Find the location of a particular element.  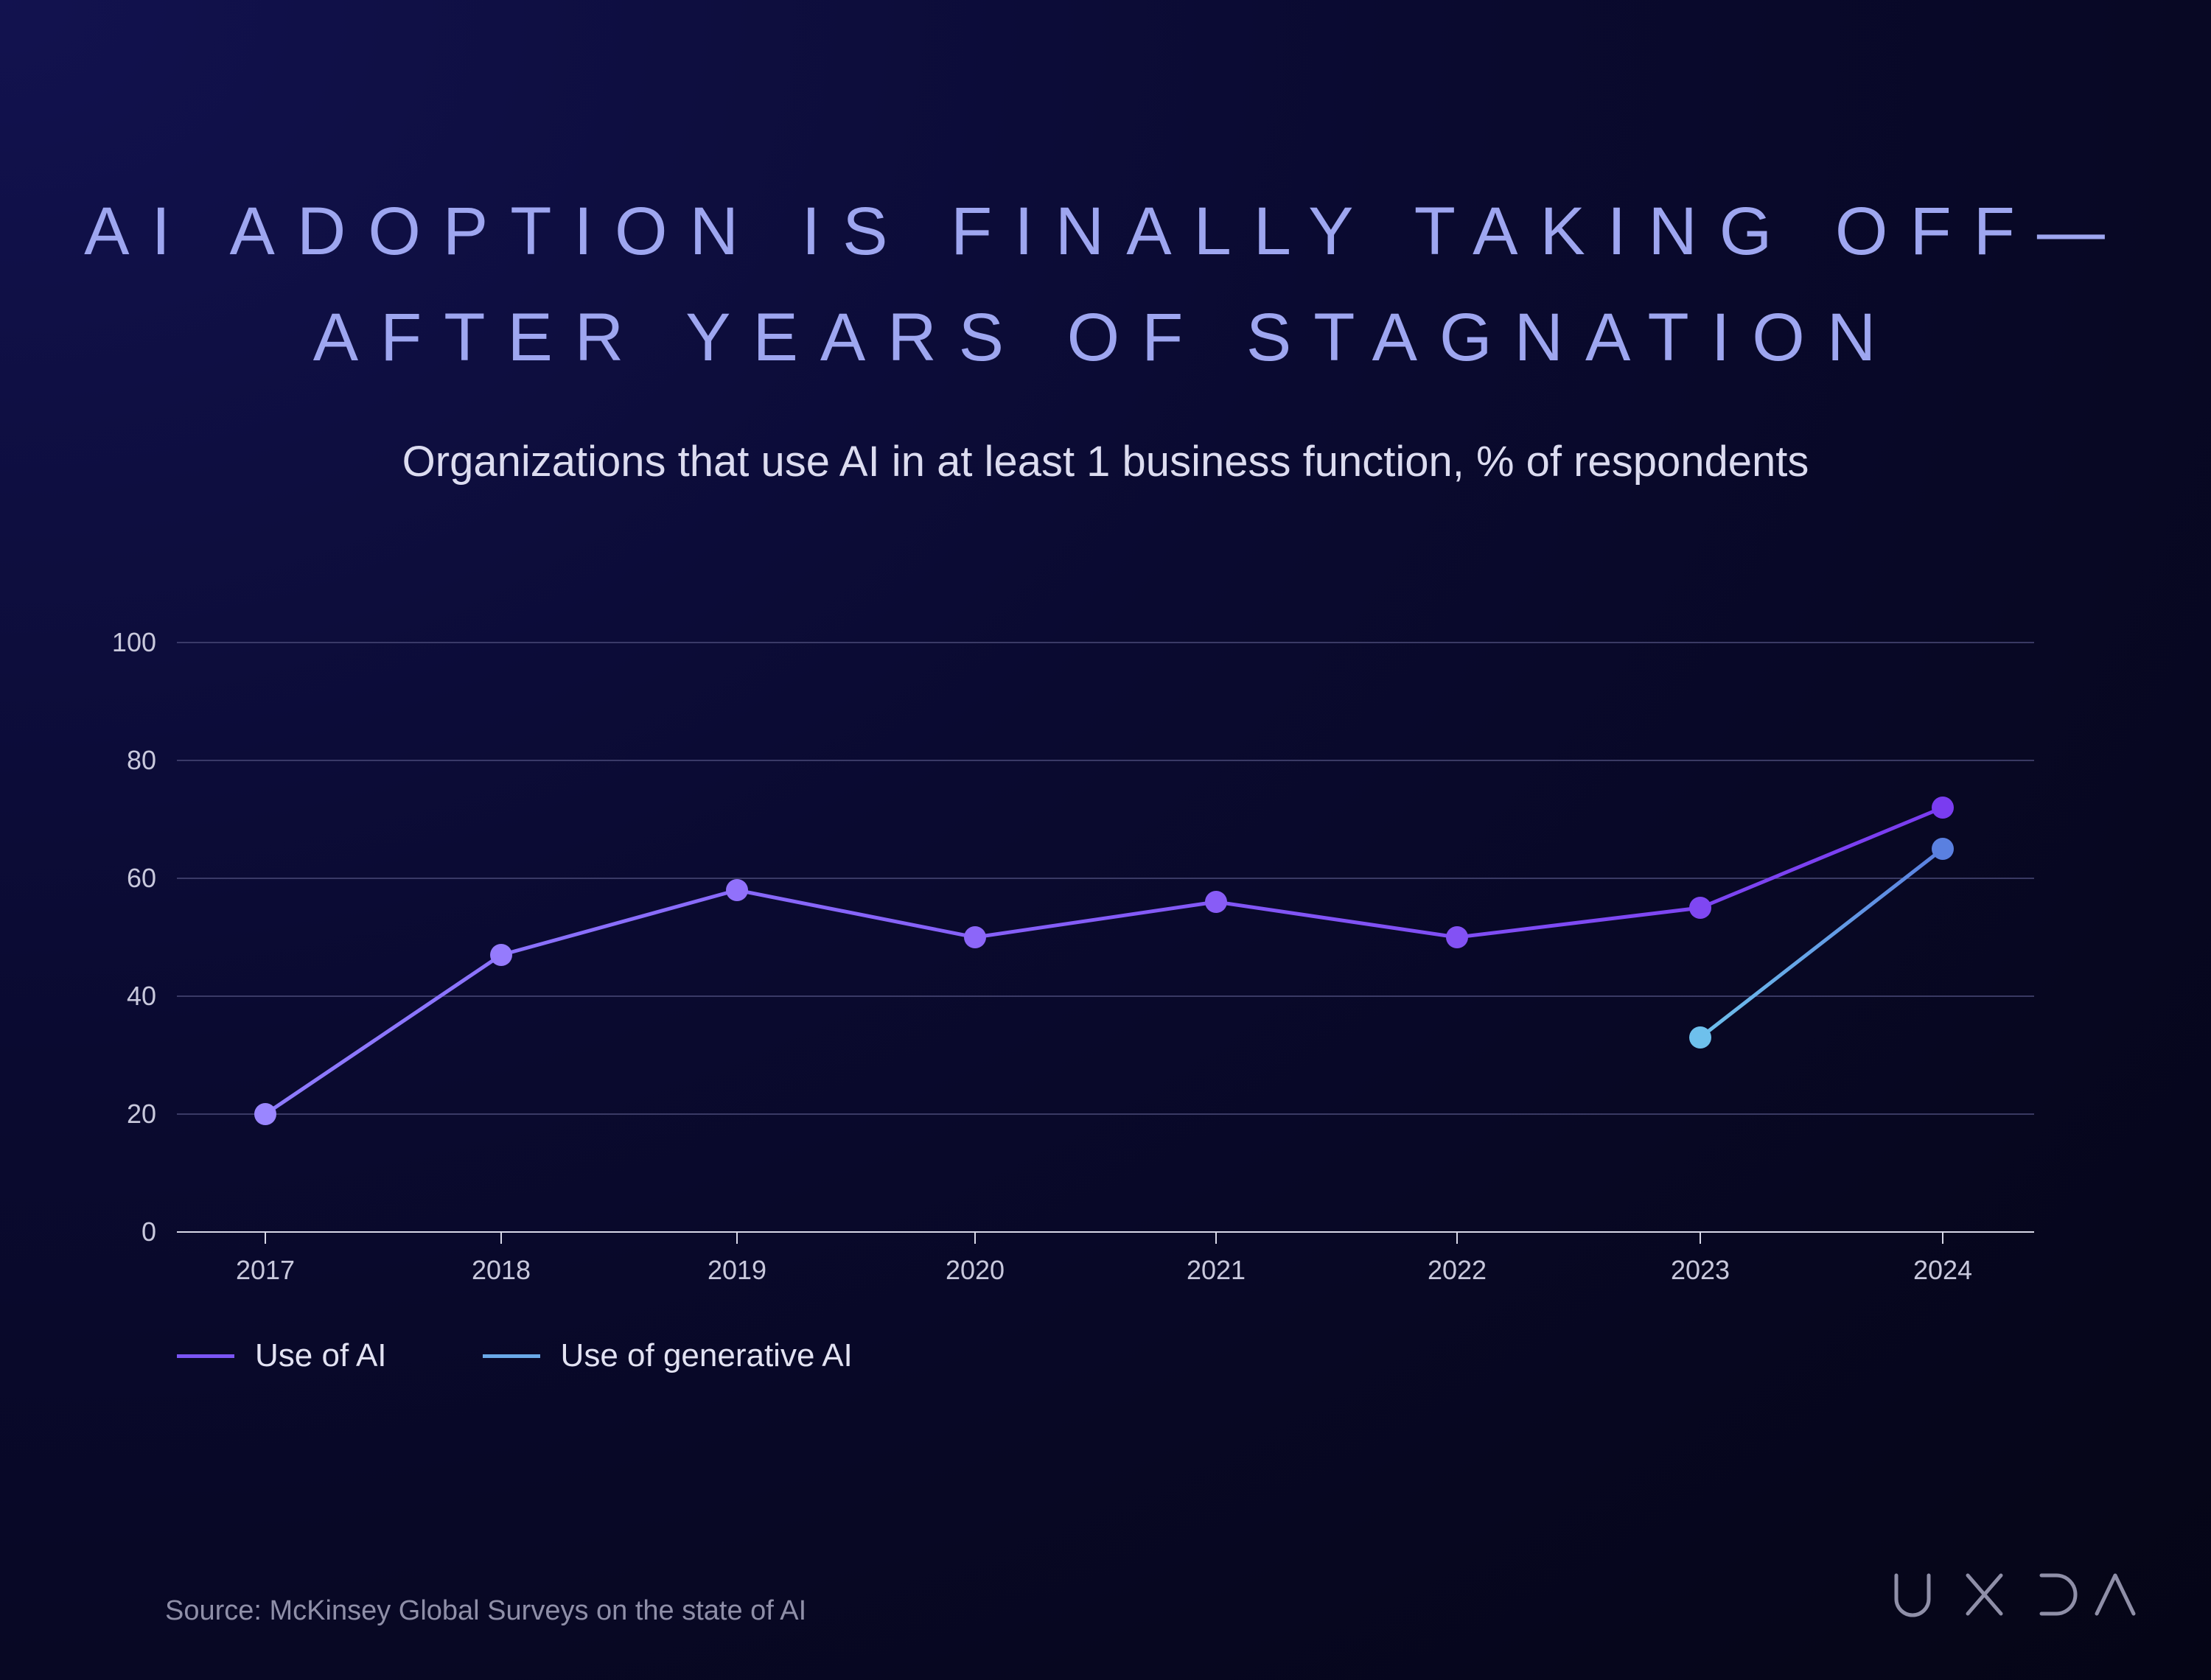

legend-swatch-use-of-generative-ai is located at coordinates (511, 1356).